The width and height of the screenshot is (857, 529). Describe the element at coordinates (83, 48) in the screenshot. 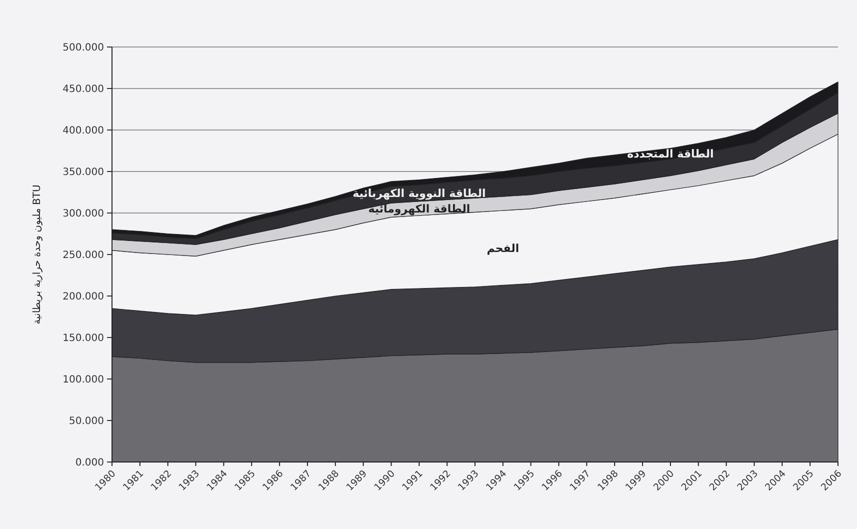

I see `y-tick-label: 500.000` at that location.